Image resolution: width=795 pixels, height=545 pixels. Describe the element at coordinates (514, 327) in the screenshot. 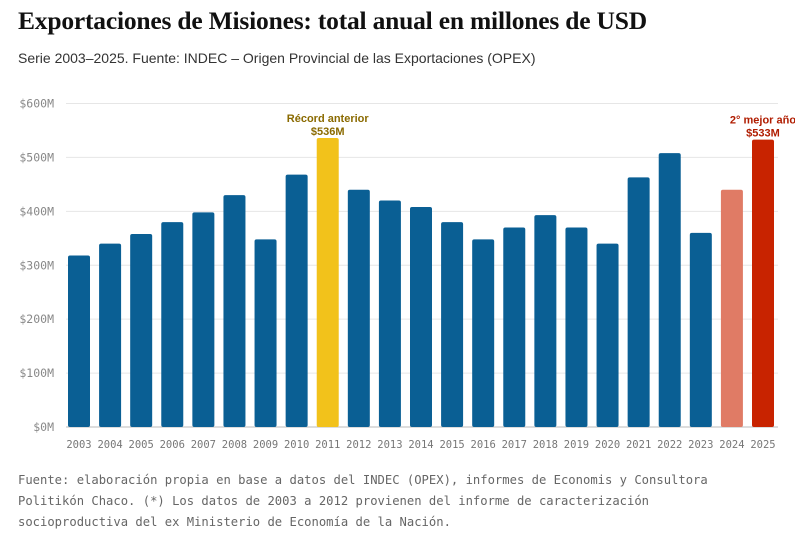

I see `bar-2017` at that location.